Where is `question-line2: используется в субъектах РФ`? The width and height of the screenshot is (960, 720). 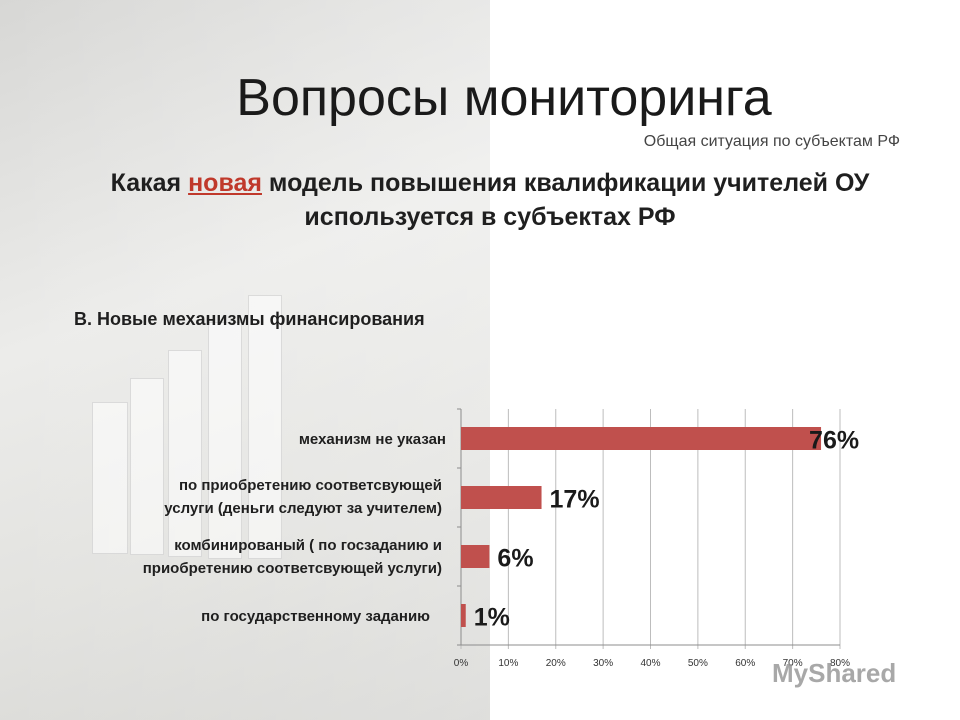 question-line2: используется в субъектах РФ is located at coordinates (490, 217).